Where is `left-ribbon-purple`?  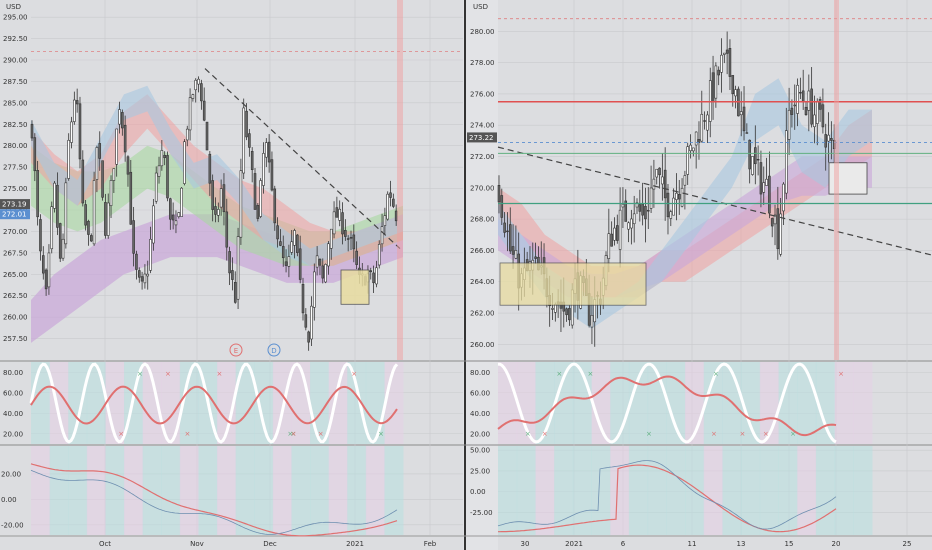 left-ribbon-purple is located at coordinates (217, 278).